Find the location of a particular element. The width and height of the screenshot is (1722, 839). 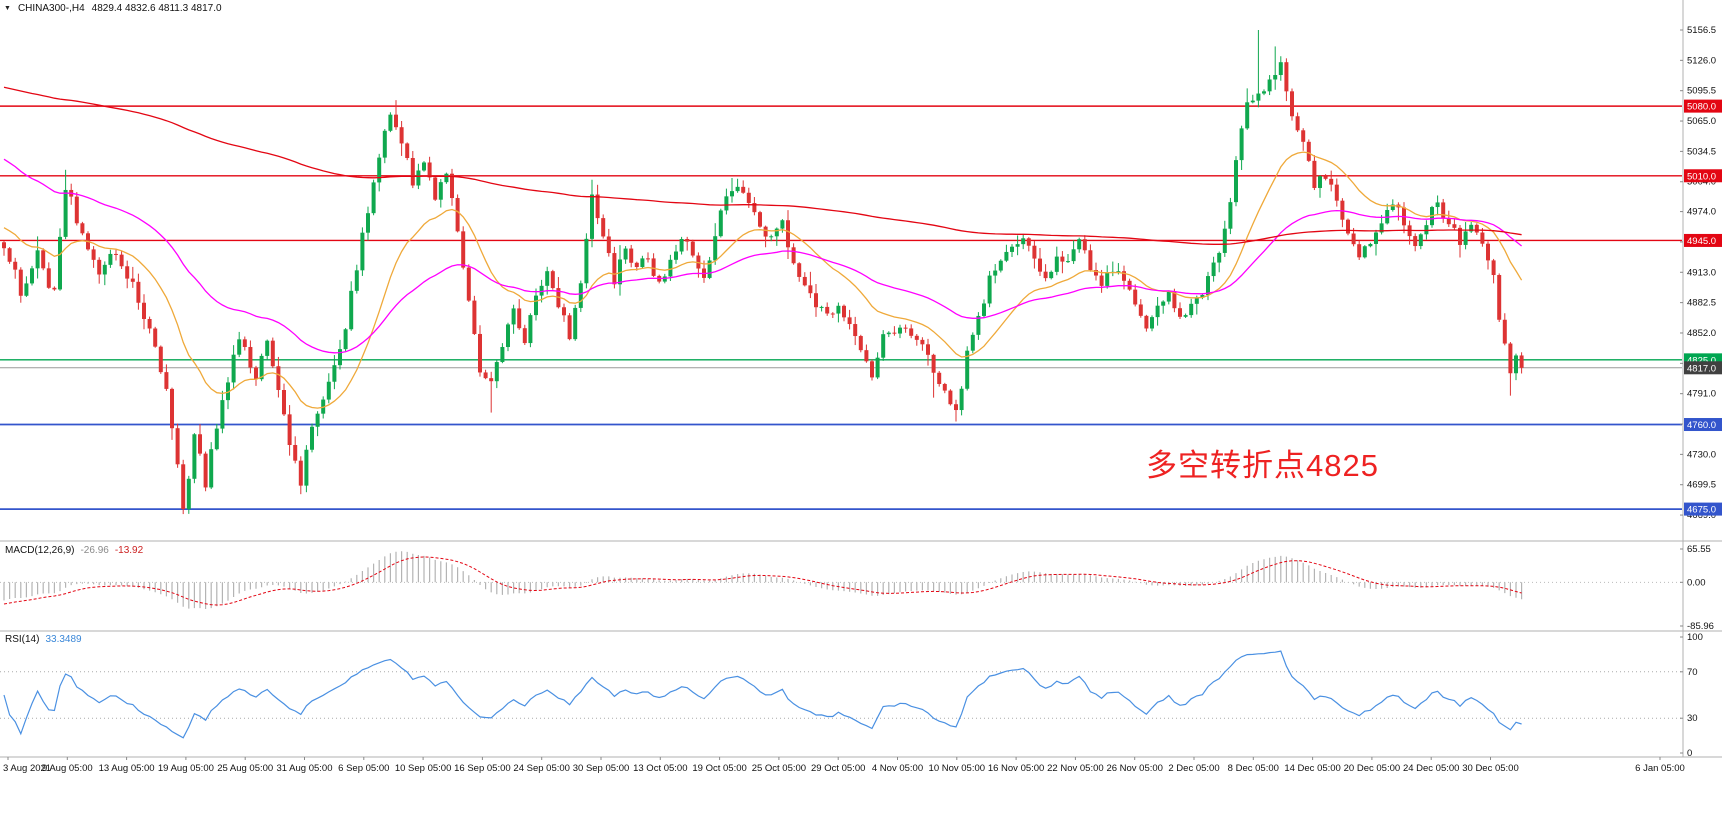

price-level-badge: 4760.0 is located at coordinates (1703, 425).